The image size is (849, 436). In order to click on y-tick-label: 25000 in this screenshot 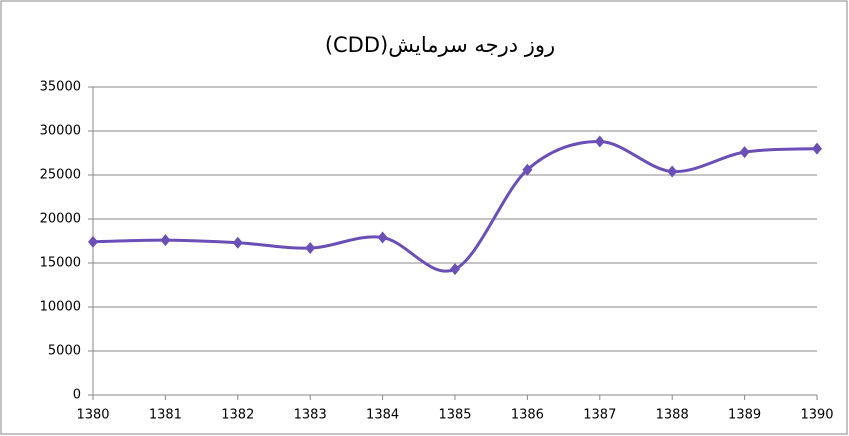, I will do `click(60, 175)`.